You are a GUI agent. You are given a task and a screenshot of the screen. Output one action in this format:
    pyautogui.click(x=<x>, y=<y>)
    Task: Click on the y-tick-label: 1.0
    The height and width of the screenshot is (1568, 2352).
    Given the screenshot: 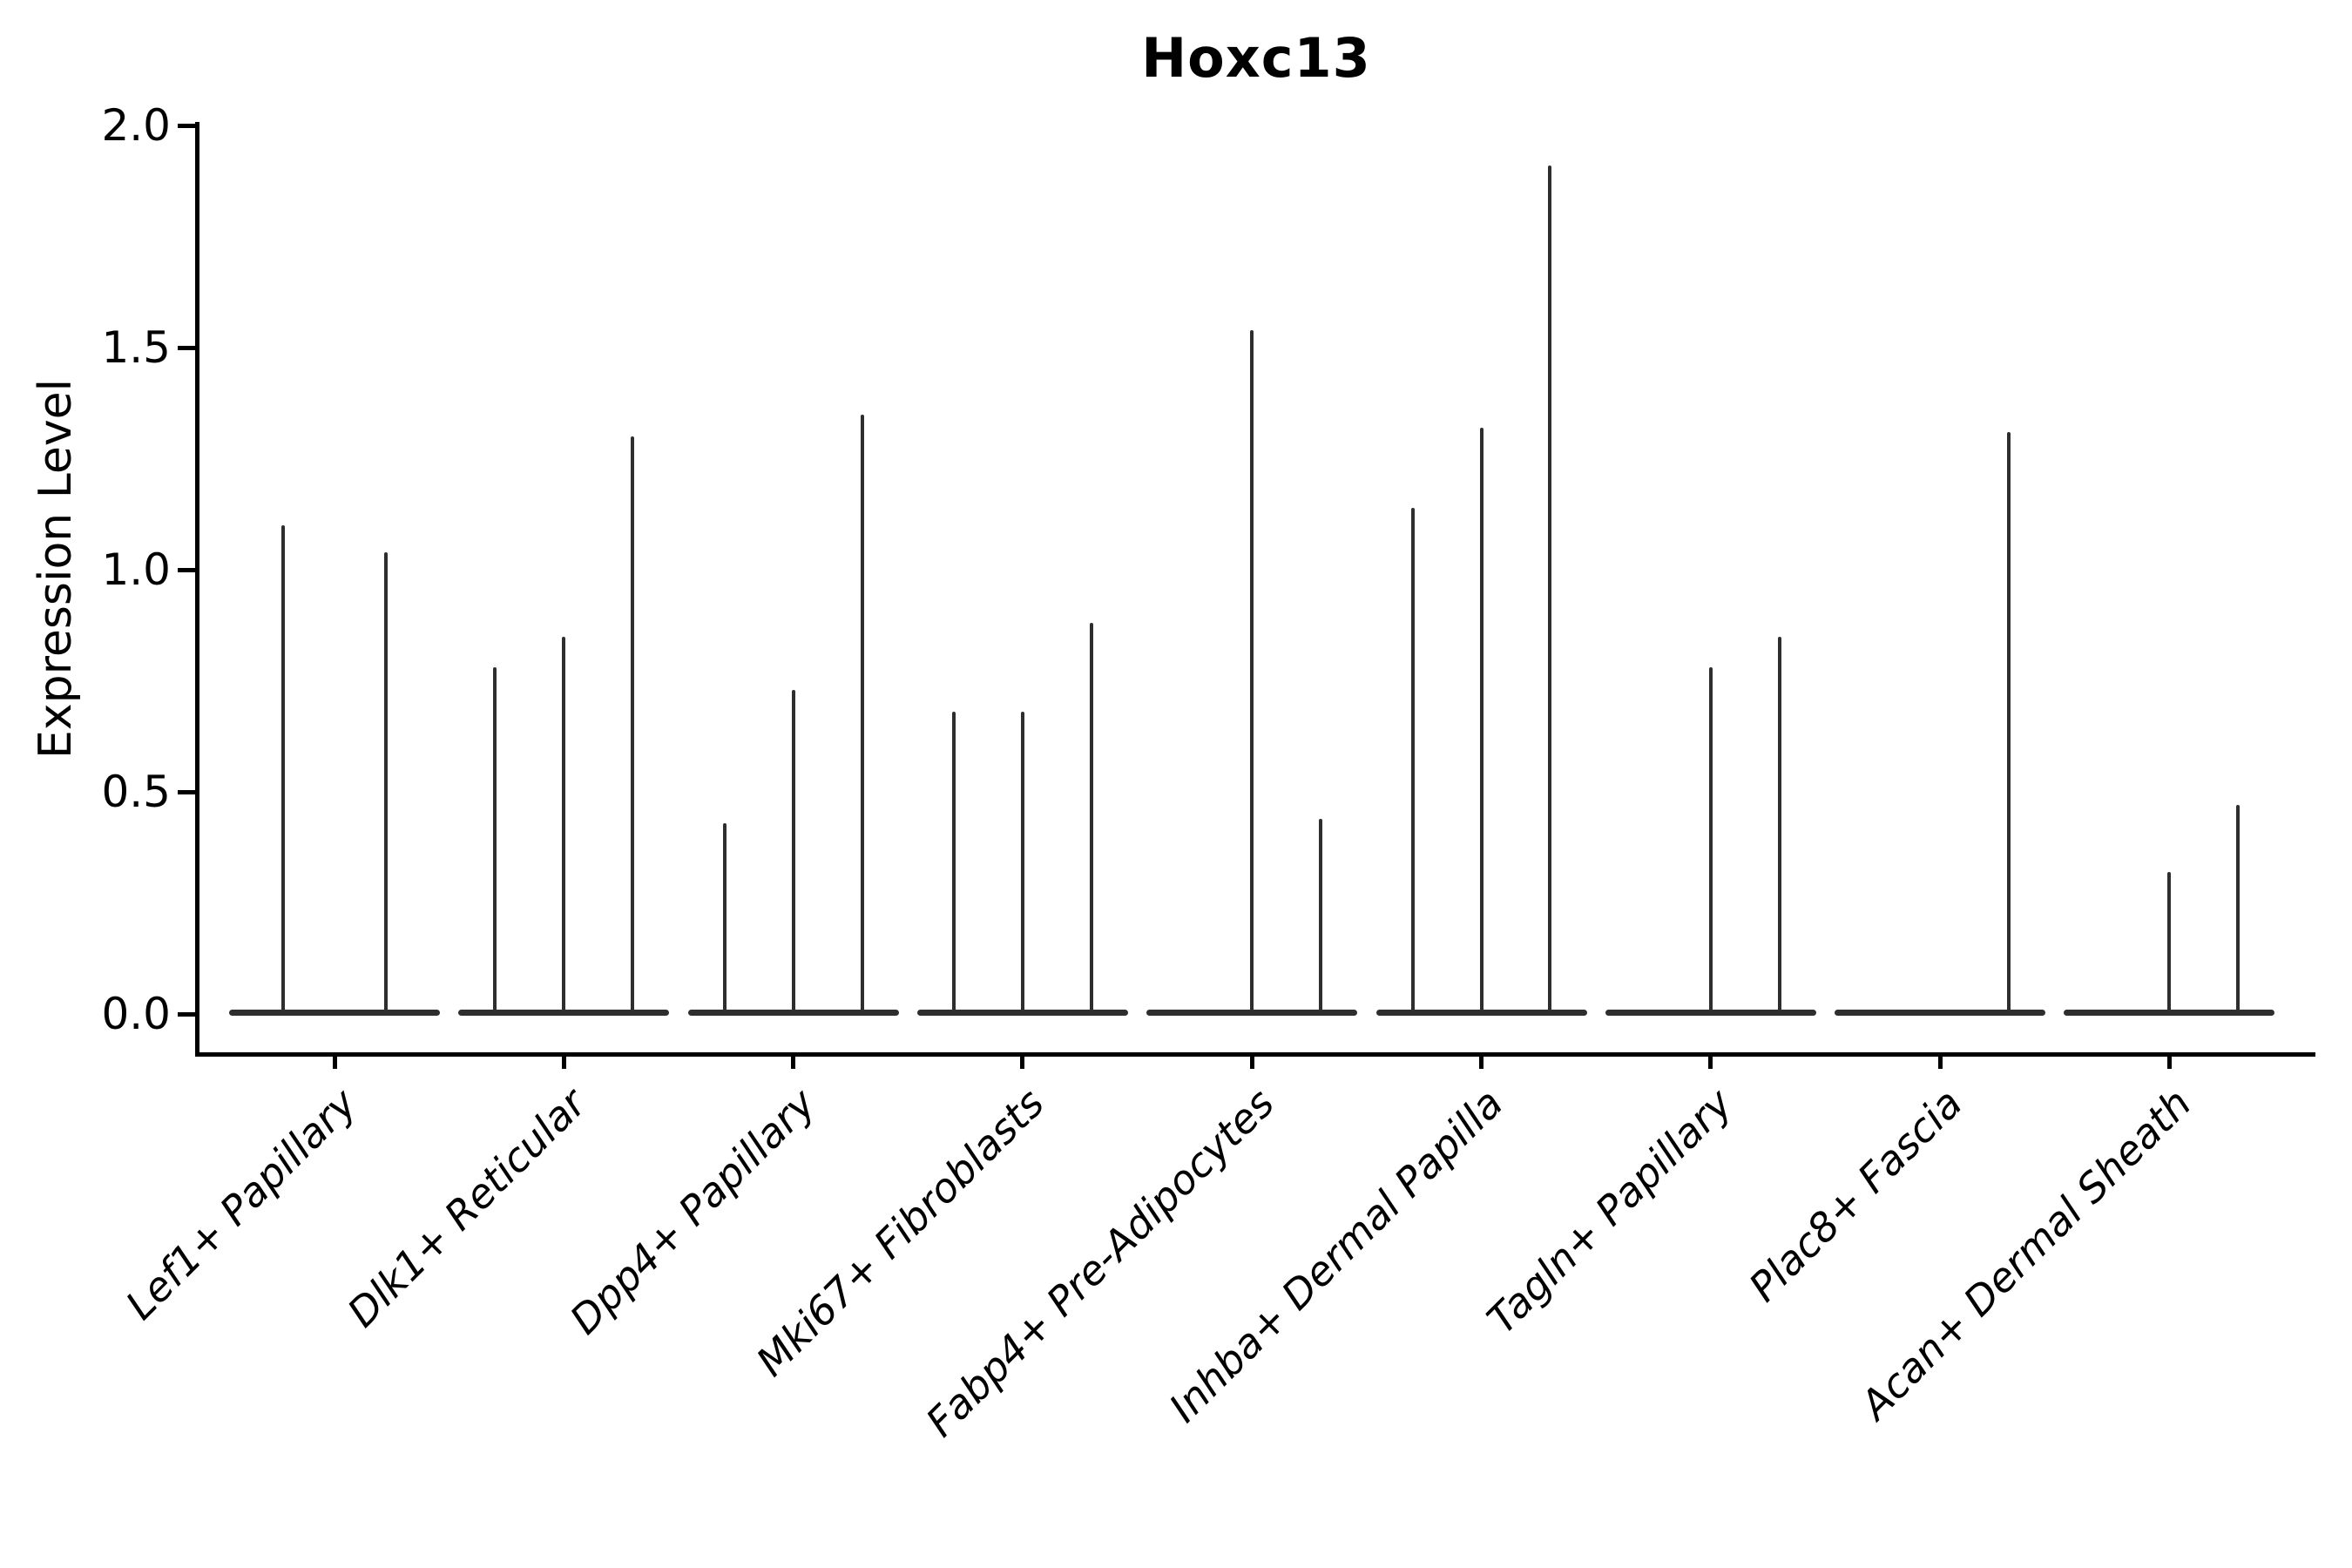 What is the action you would take?
    pyautogui.click(x=136, y=569)
    